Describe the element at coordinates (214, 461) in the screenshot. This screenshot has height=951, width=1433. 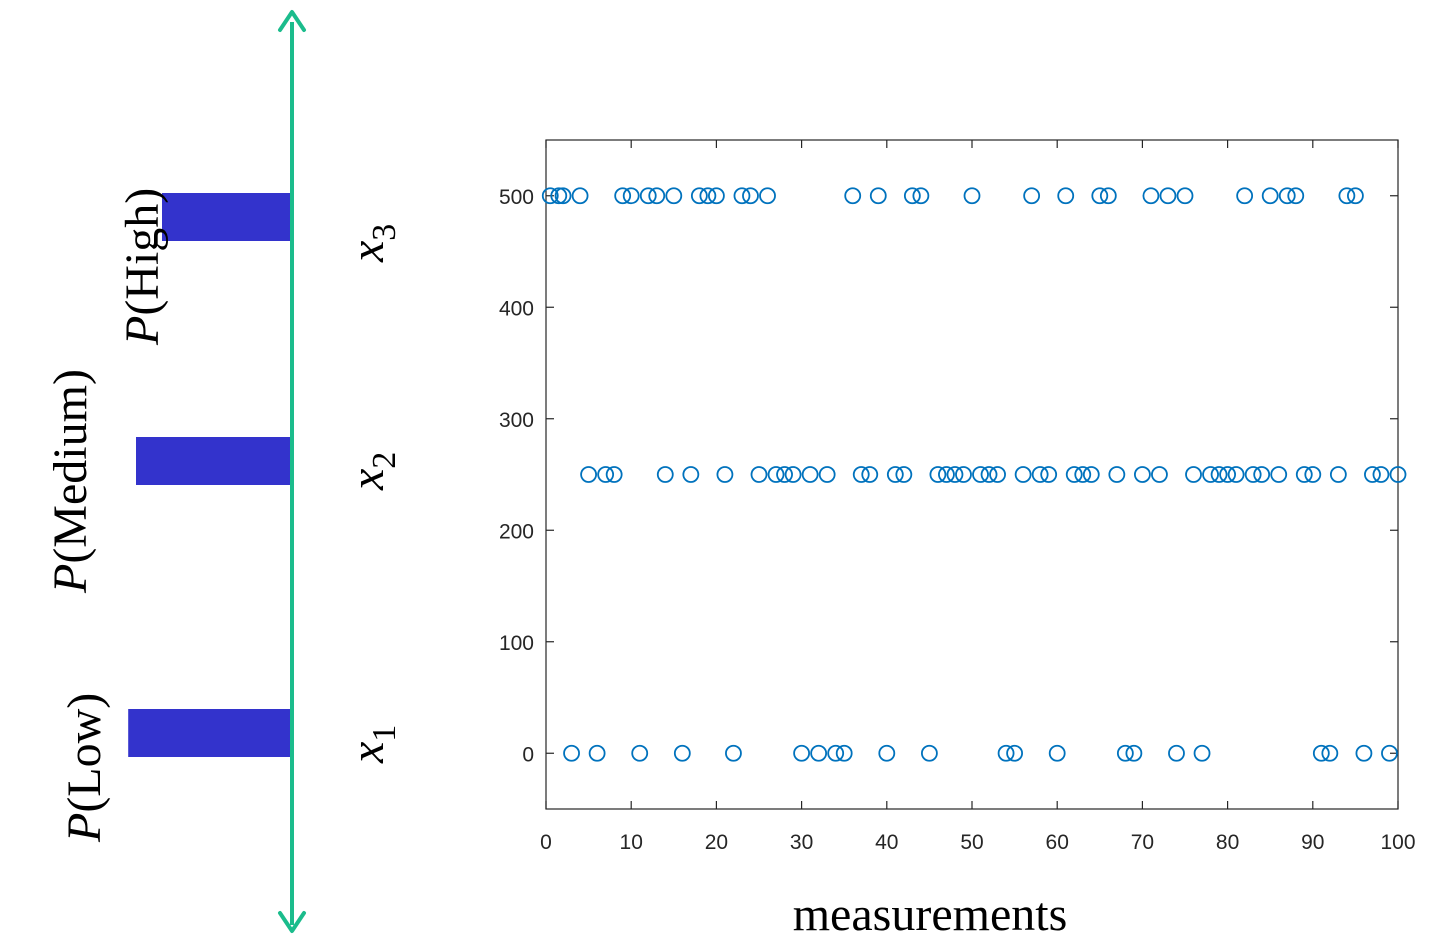
I see `prob-bar-medium` at that location.